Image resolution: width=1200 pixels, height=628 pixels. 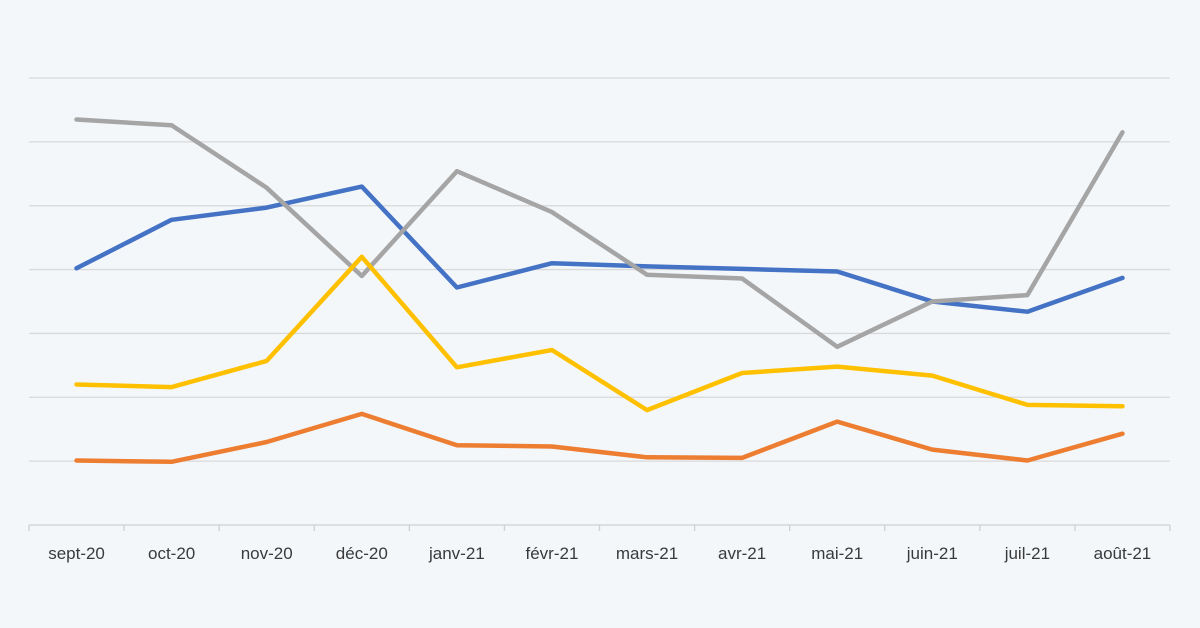 What do you see at coordinates (76, 553) in the screenshot?
I see `x-tick-label: sept-20` at bounding box center [76, 553].